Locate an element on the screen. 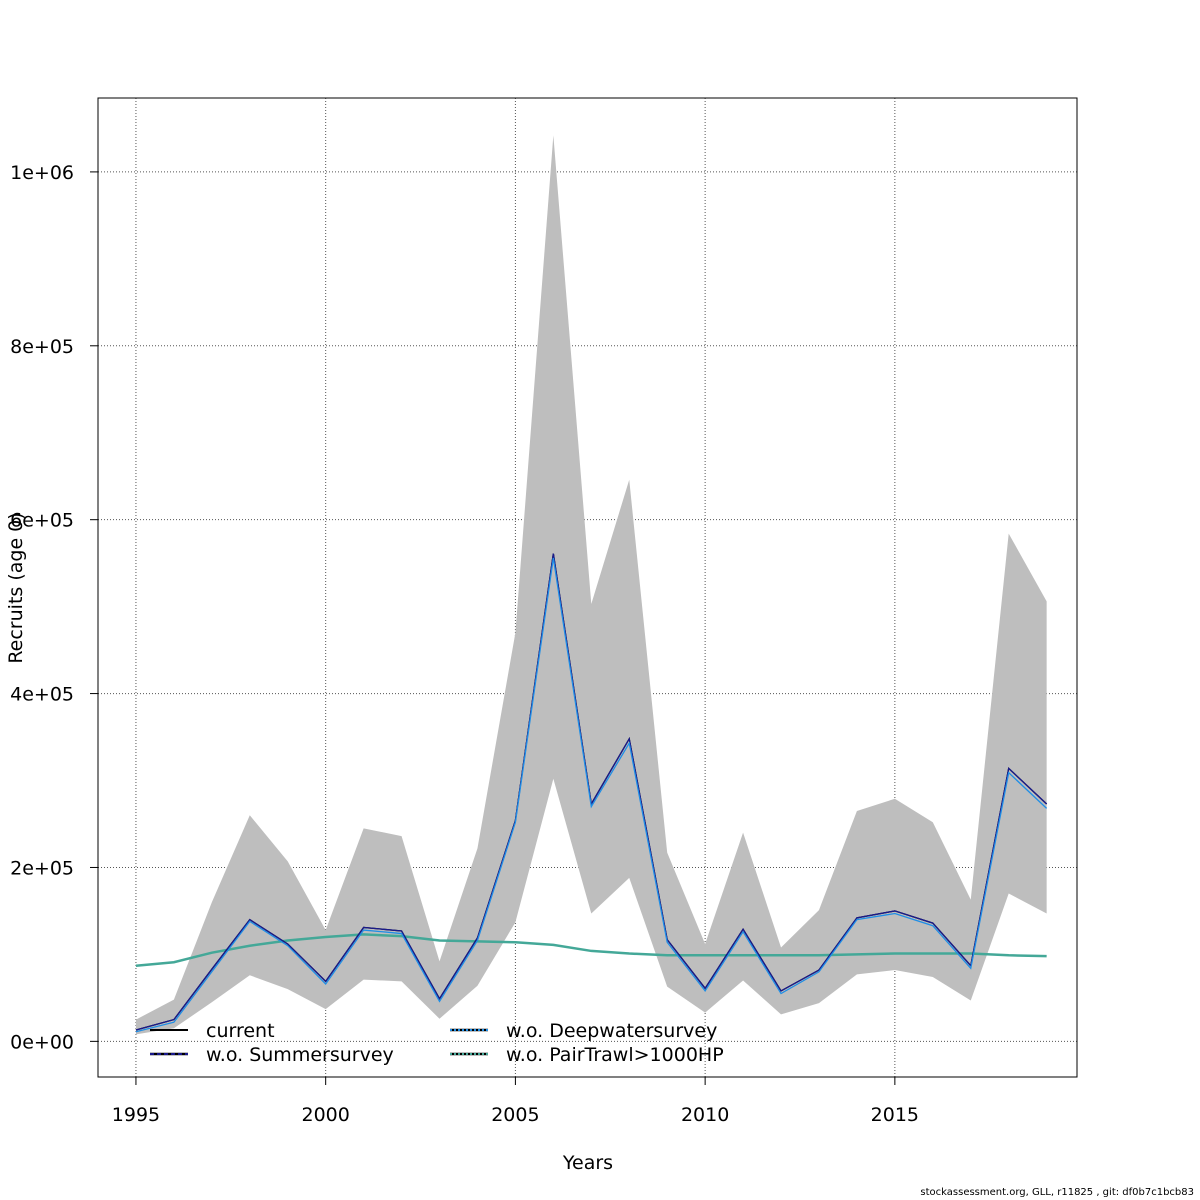  y-tick-label: 8e+05 is located at coordinates (42, 347).